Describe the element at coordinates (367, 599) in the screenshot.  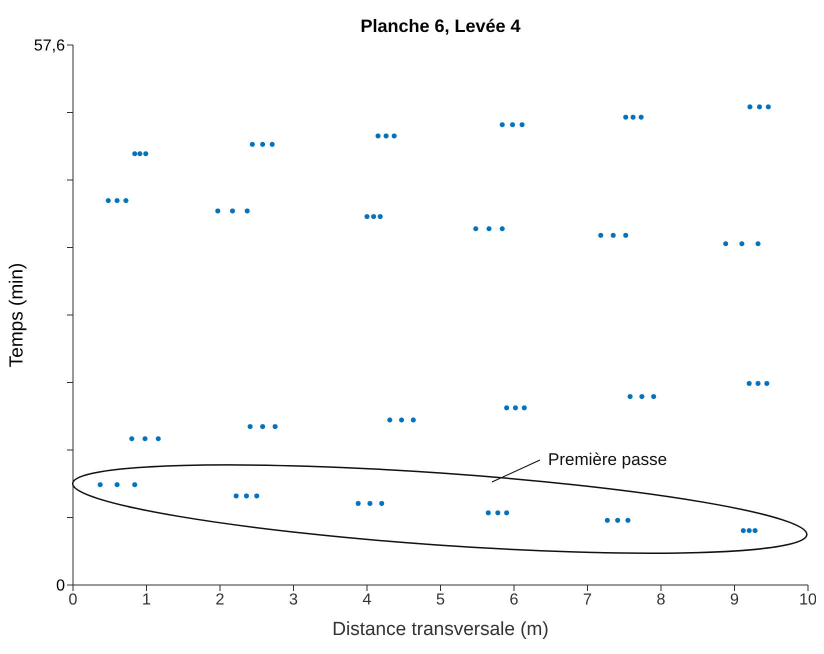
I see `x-tick-label: 4` at that location.